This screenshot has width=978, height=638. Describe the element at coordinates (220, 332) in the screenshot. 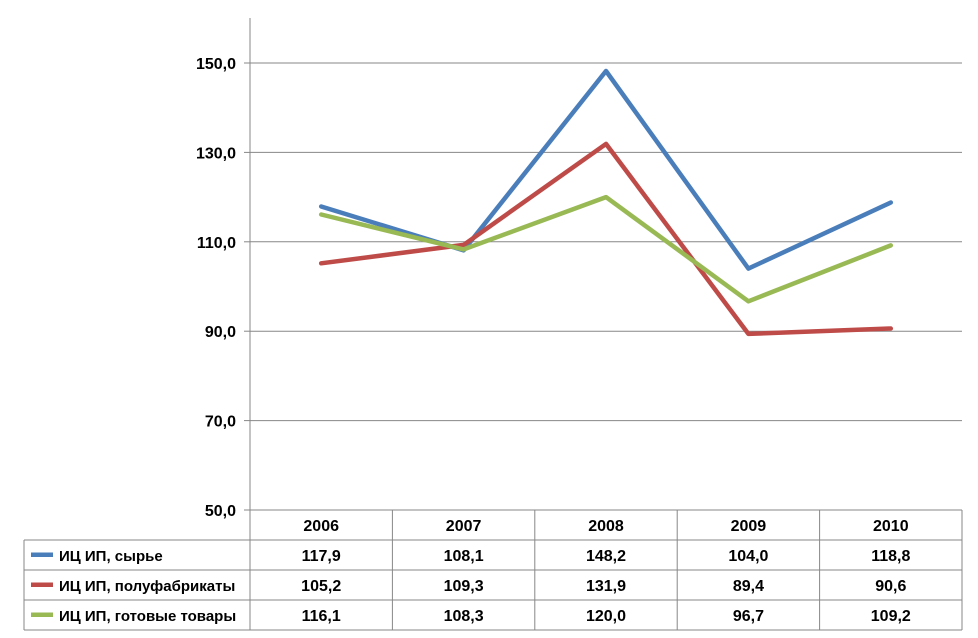

I see `y-tick-label: 90,0` at that location.